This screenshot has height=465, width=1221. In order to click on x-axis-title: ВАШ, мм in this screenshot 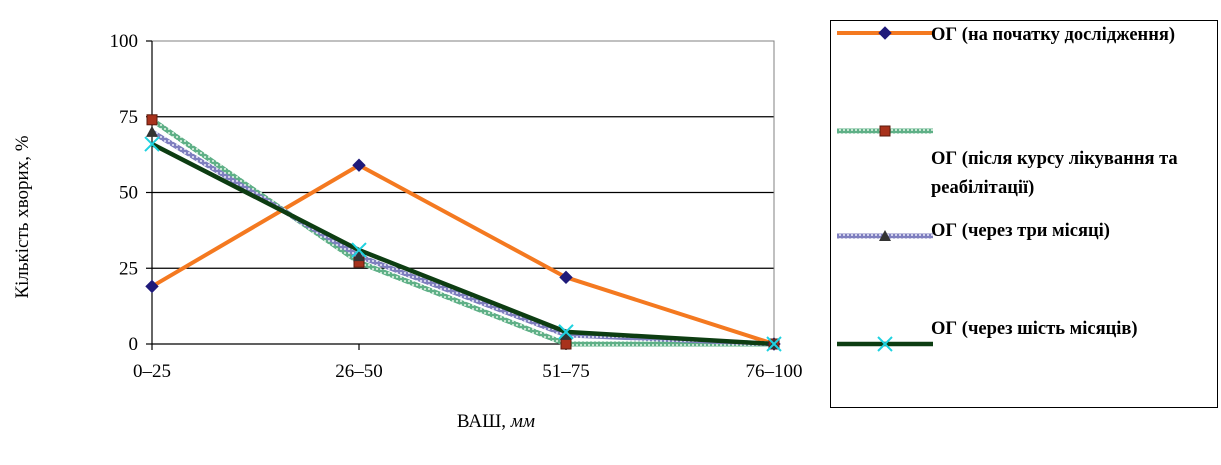, I will do `click(496, 421)`.